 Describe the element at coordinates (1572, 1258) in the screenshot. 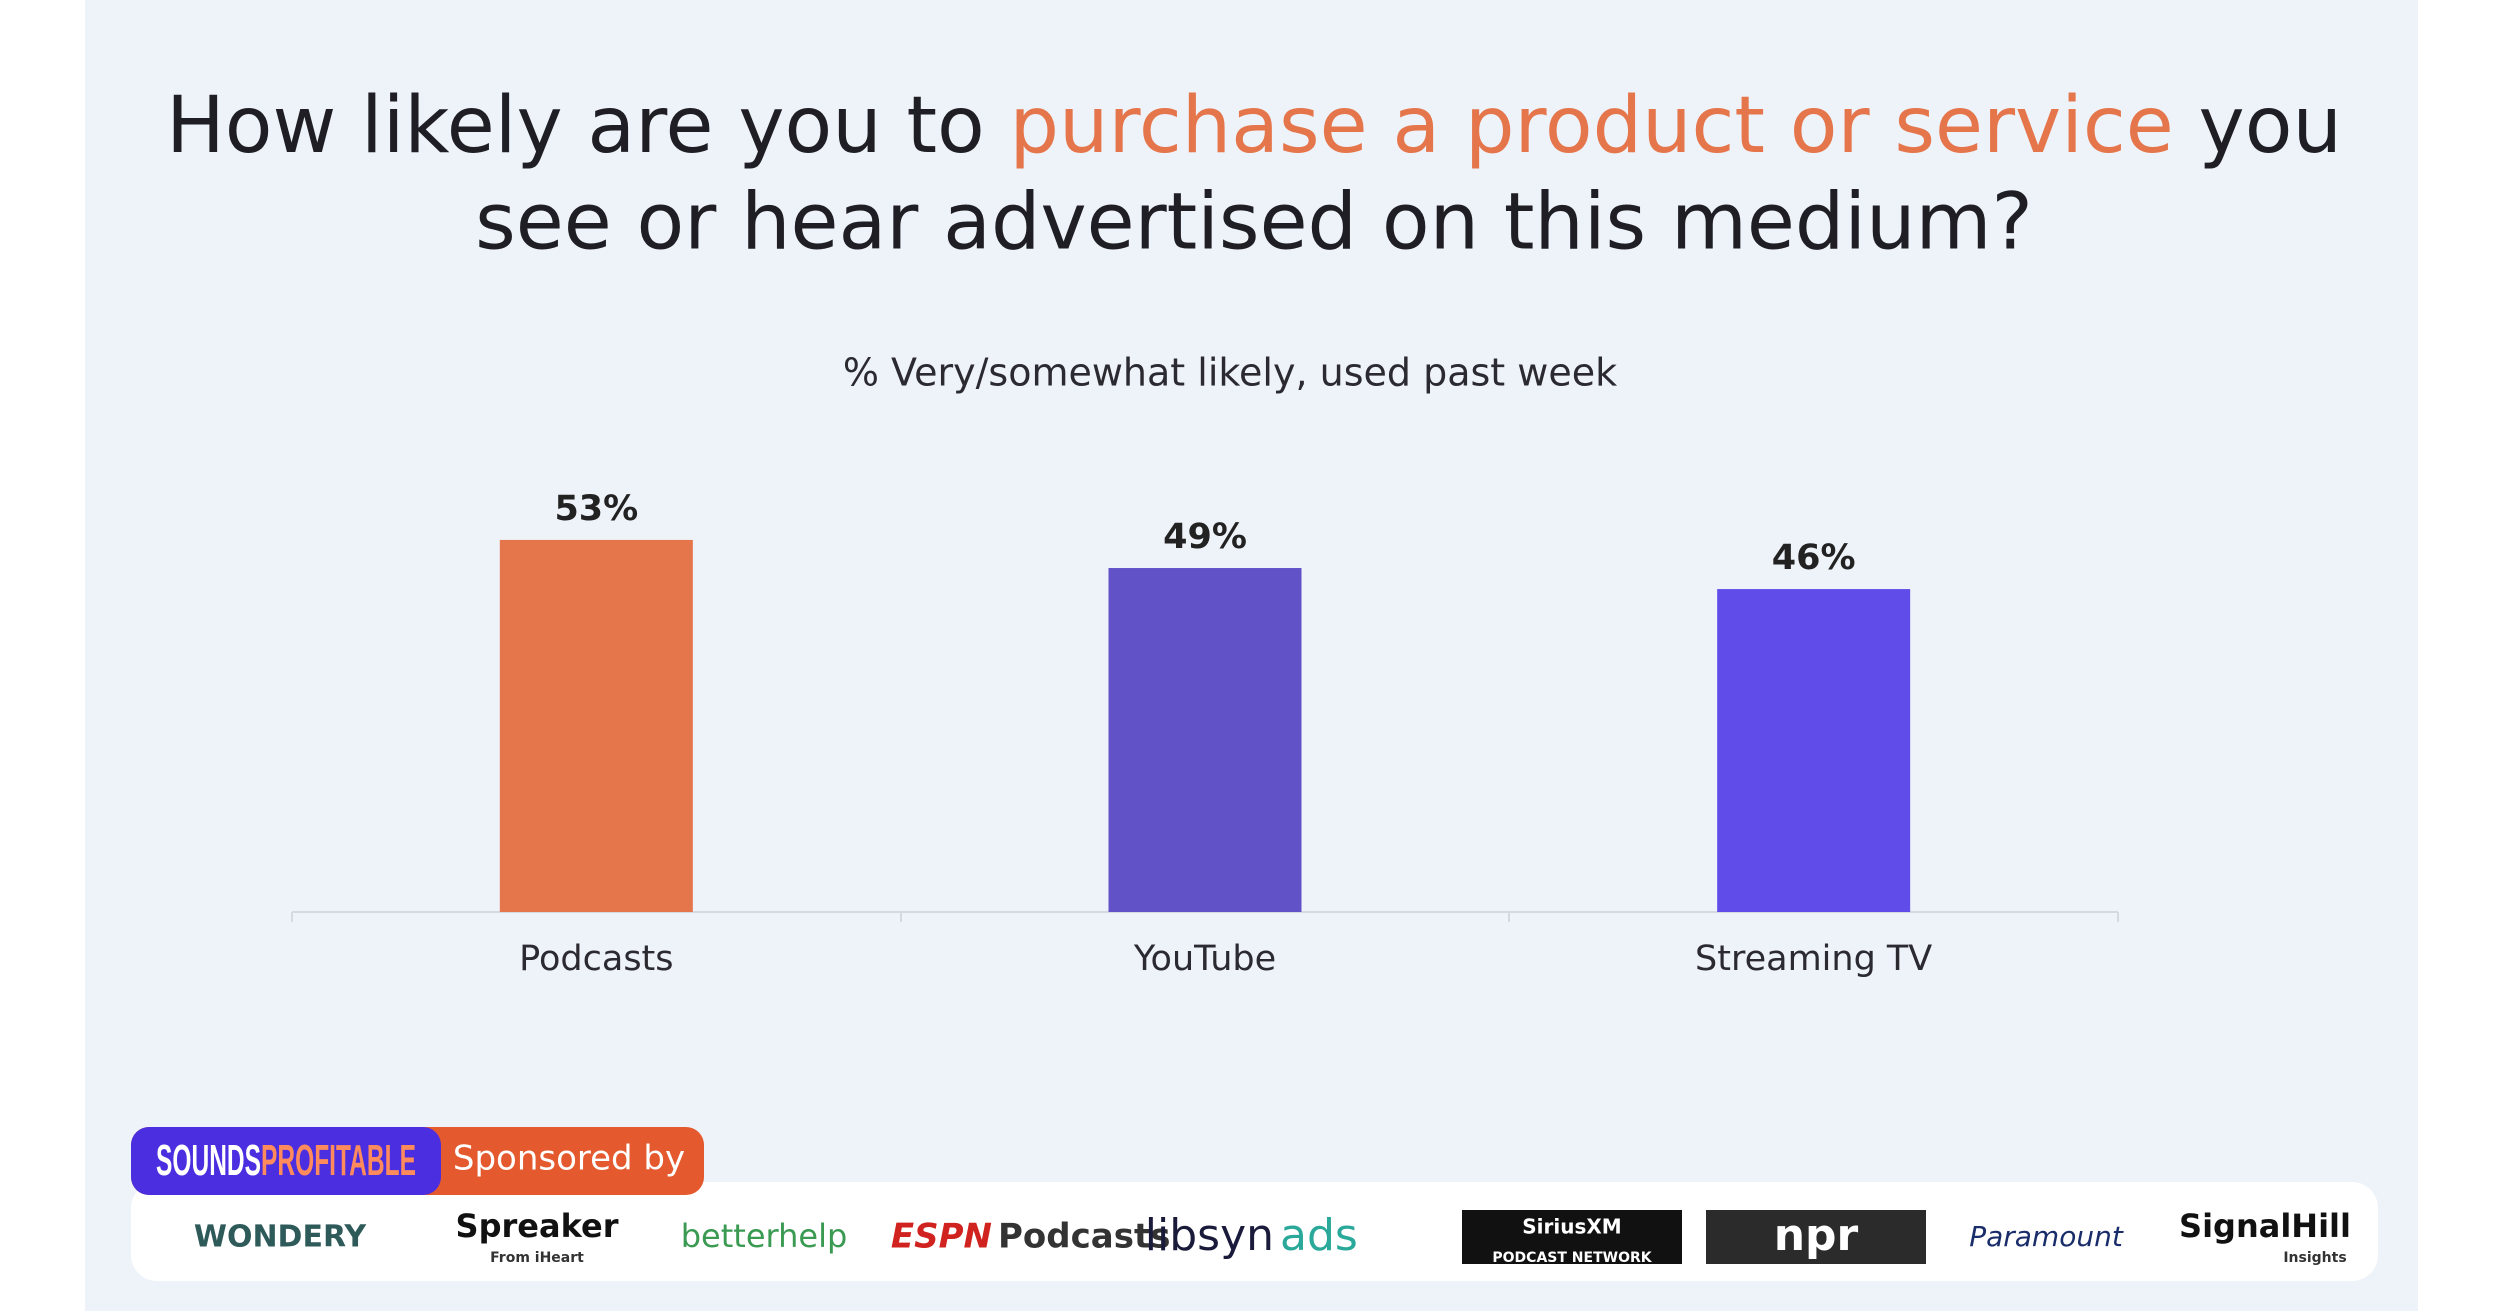

I see `sponsor-sub: PODCAST NETWORK` at that location.